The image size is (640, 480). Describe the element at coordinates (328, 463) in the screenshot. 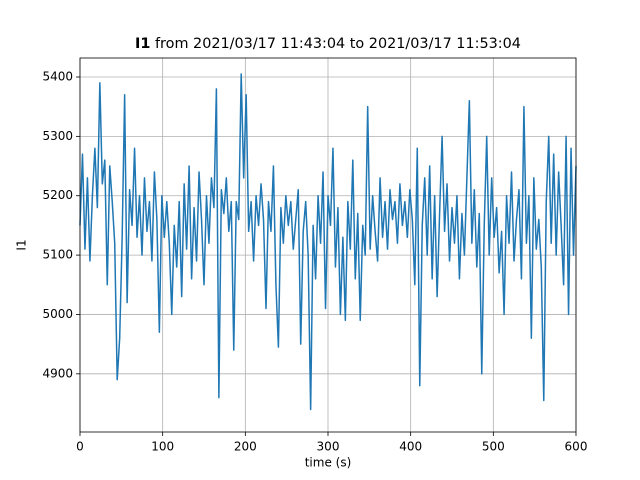

I see `x-axis-label: time (s)` at that location.